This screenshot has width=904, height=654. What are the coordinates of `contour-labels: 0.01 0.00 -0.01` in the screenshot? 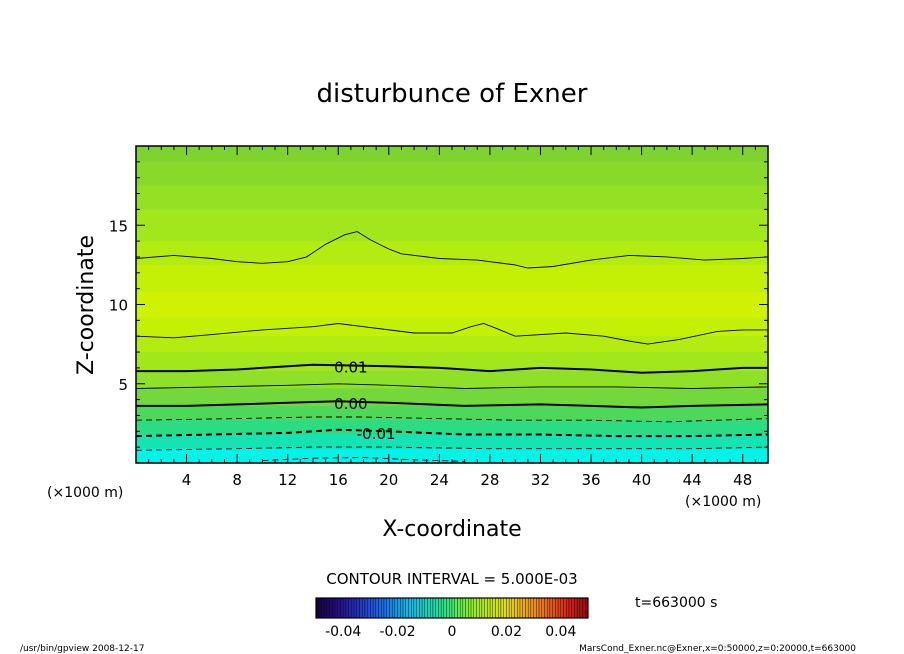 It's located at (365, 400).